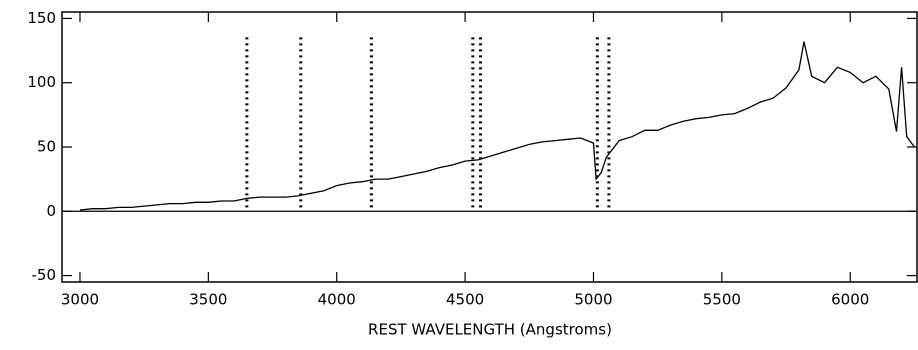  What do you see at coordinates (593, 300) in the screenshot?
I see `x-tick-label: 5000` at bounding box center [593, 300].